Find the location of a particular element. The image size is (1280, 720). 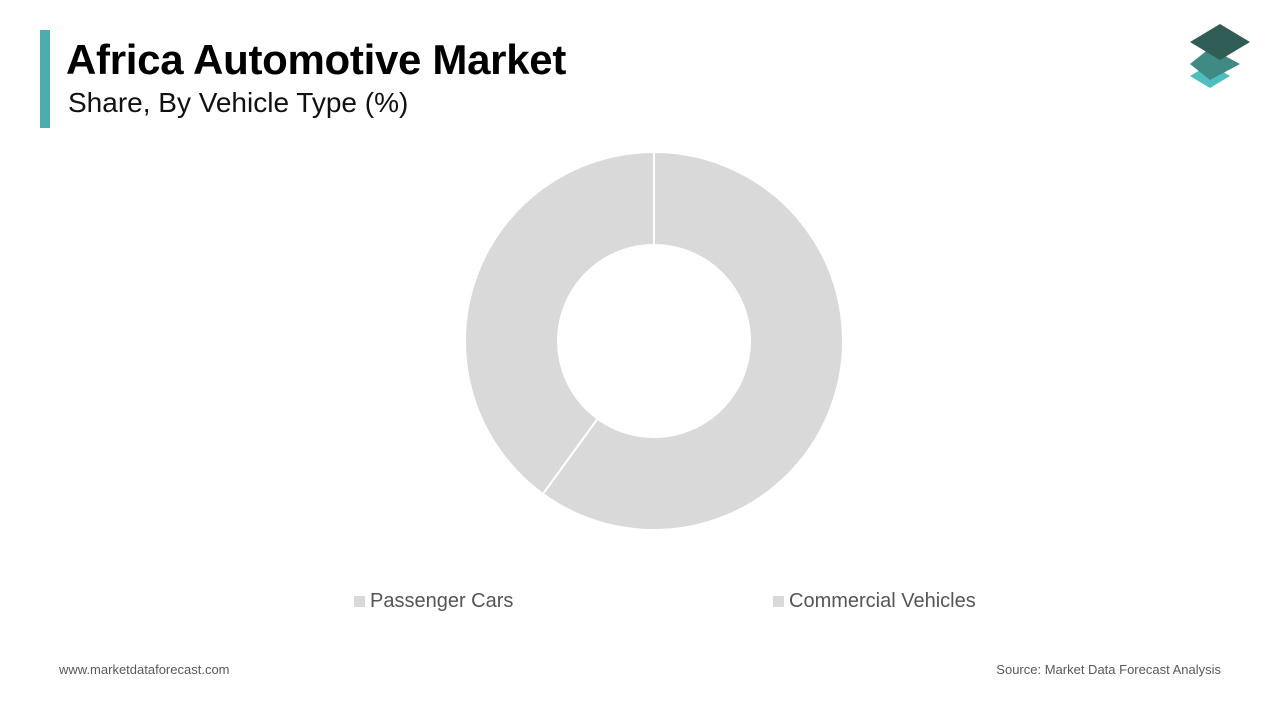

legend-item: Passenger Cars is located at coordinates (433, 601).